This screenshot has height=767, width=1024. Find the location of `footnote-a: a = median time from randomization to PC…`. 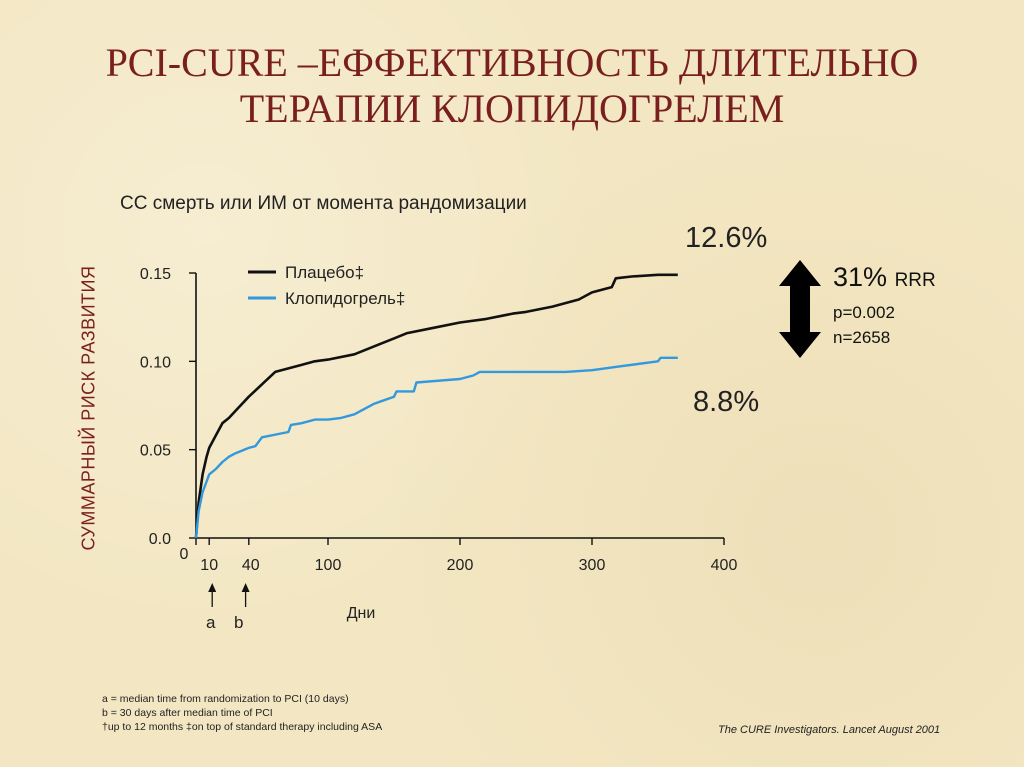

footnote-a: a = median time from randomization to PC… is located at coordinates (225, 699).